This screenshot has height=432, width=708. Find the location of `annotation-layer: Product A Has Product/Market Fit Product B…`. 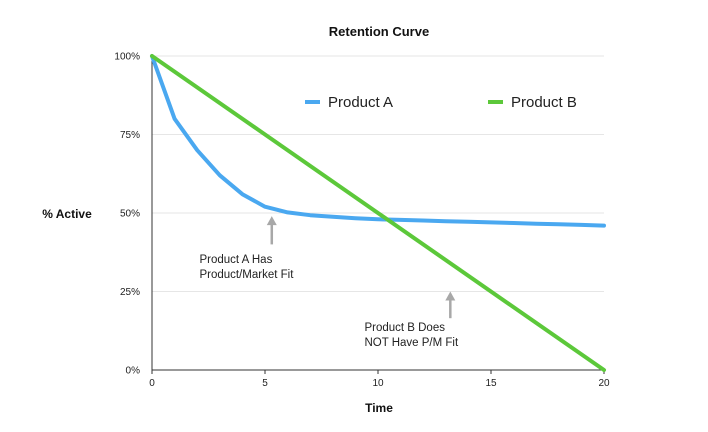

annotation-layer: Product A Has Product/Market Fit Product B… is located at coordinates (329, 282).